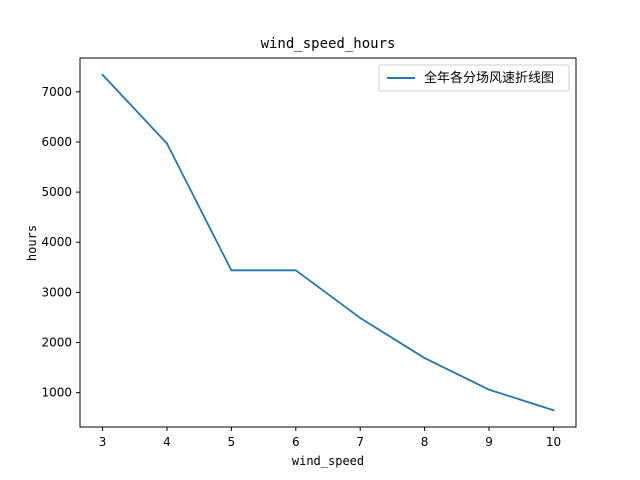  What do you see at coordinates (56, 92) in the screenshot?
I see `y-tick-label: 7000` at bounding box center [56, 92].